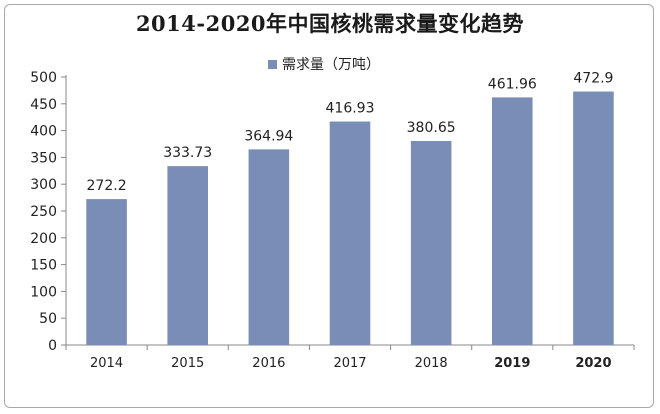  What do you see at coordinates (431, 363) in the screenshot?
I see `x-tick-label-2018: 2018` at bounding box center [431, 363].